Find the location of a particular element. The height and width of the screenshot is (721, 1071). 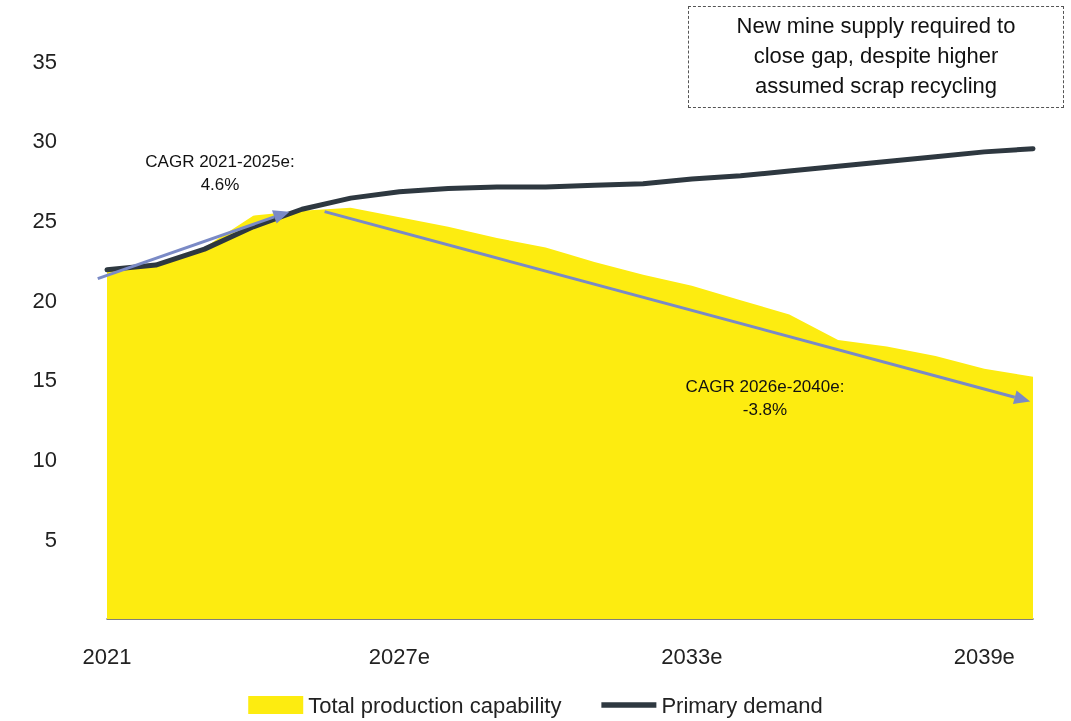

y-tick-label: 25 is located at coordinates (44, 220).